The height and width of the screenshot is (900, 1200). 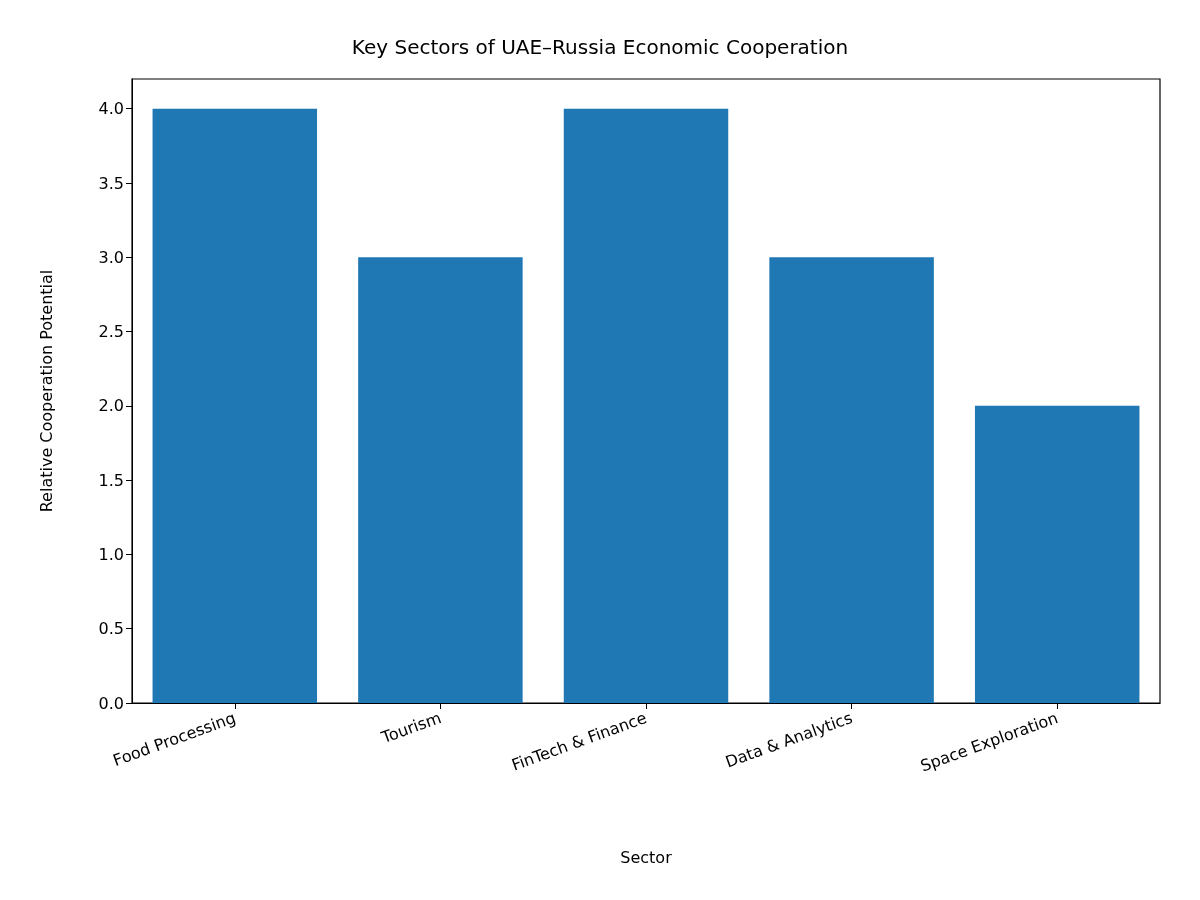 What do you see at coordinates (600, 47) in the screenshot?
I see `chart-title: Key Sectors of UAE–Russia Economic Cooperation` at bounding box center [600, 47].